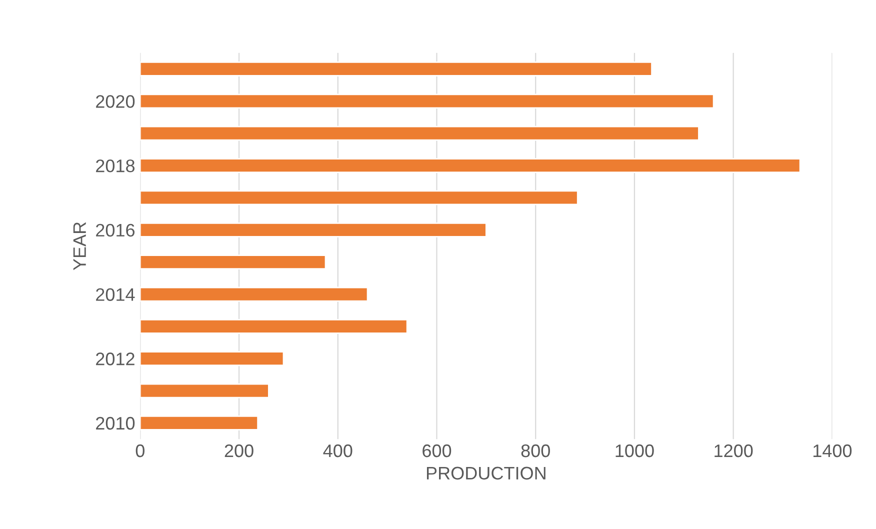 This screenshot has height=529, width=876. I want to click on x-tick-label: 1400, so click(832, 451).